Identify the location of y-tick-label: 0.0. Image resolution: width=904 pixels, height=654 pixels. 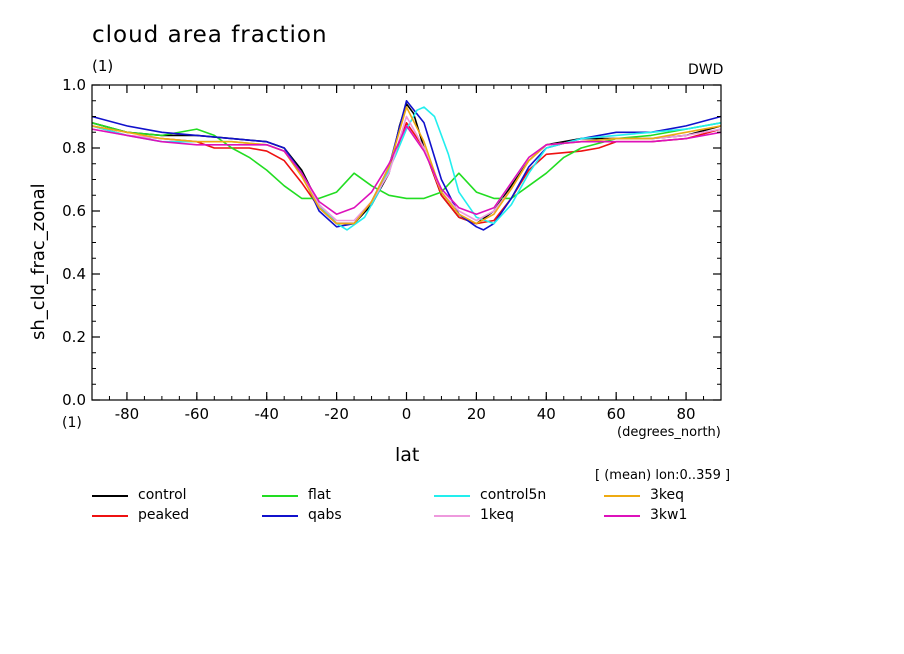
(74, 400).